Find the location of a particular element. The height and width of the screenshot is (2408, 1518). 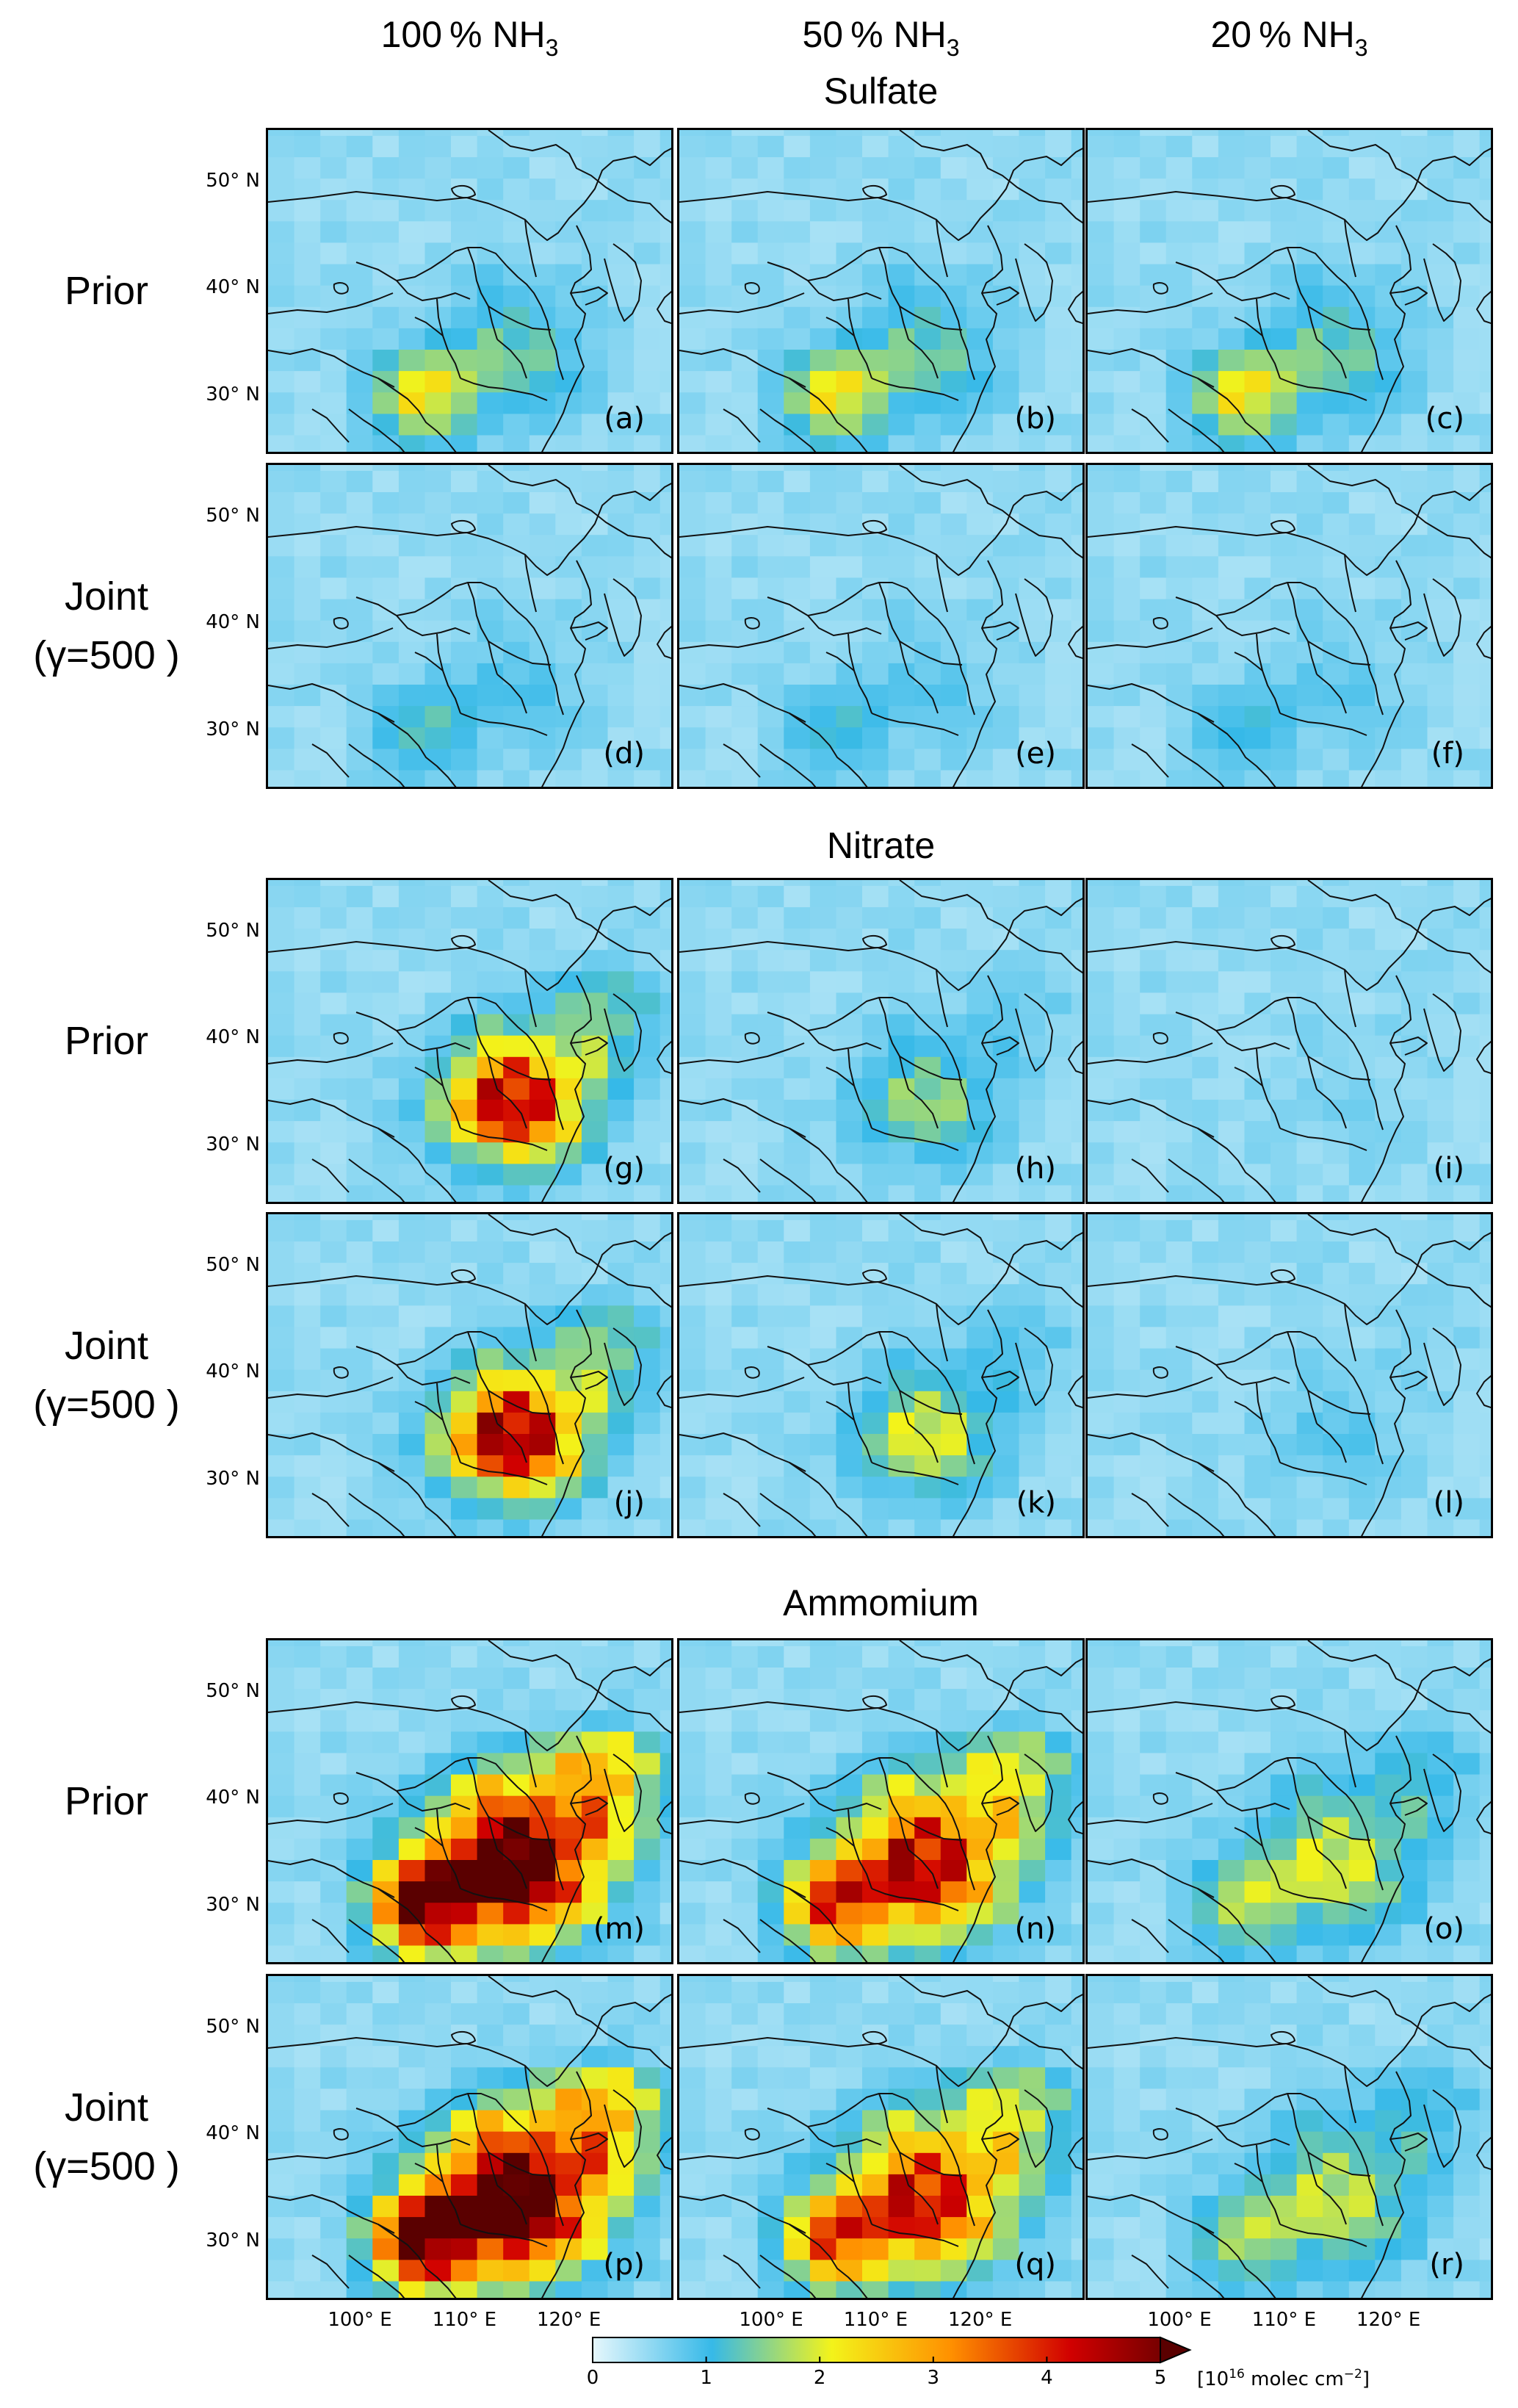

map-panel-o: (o) is located at coordinates (1289, 1801).